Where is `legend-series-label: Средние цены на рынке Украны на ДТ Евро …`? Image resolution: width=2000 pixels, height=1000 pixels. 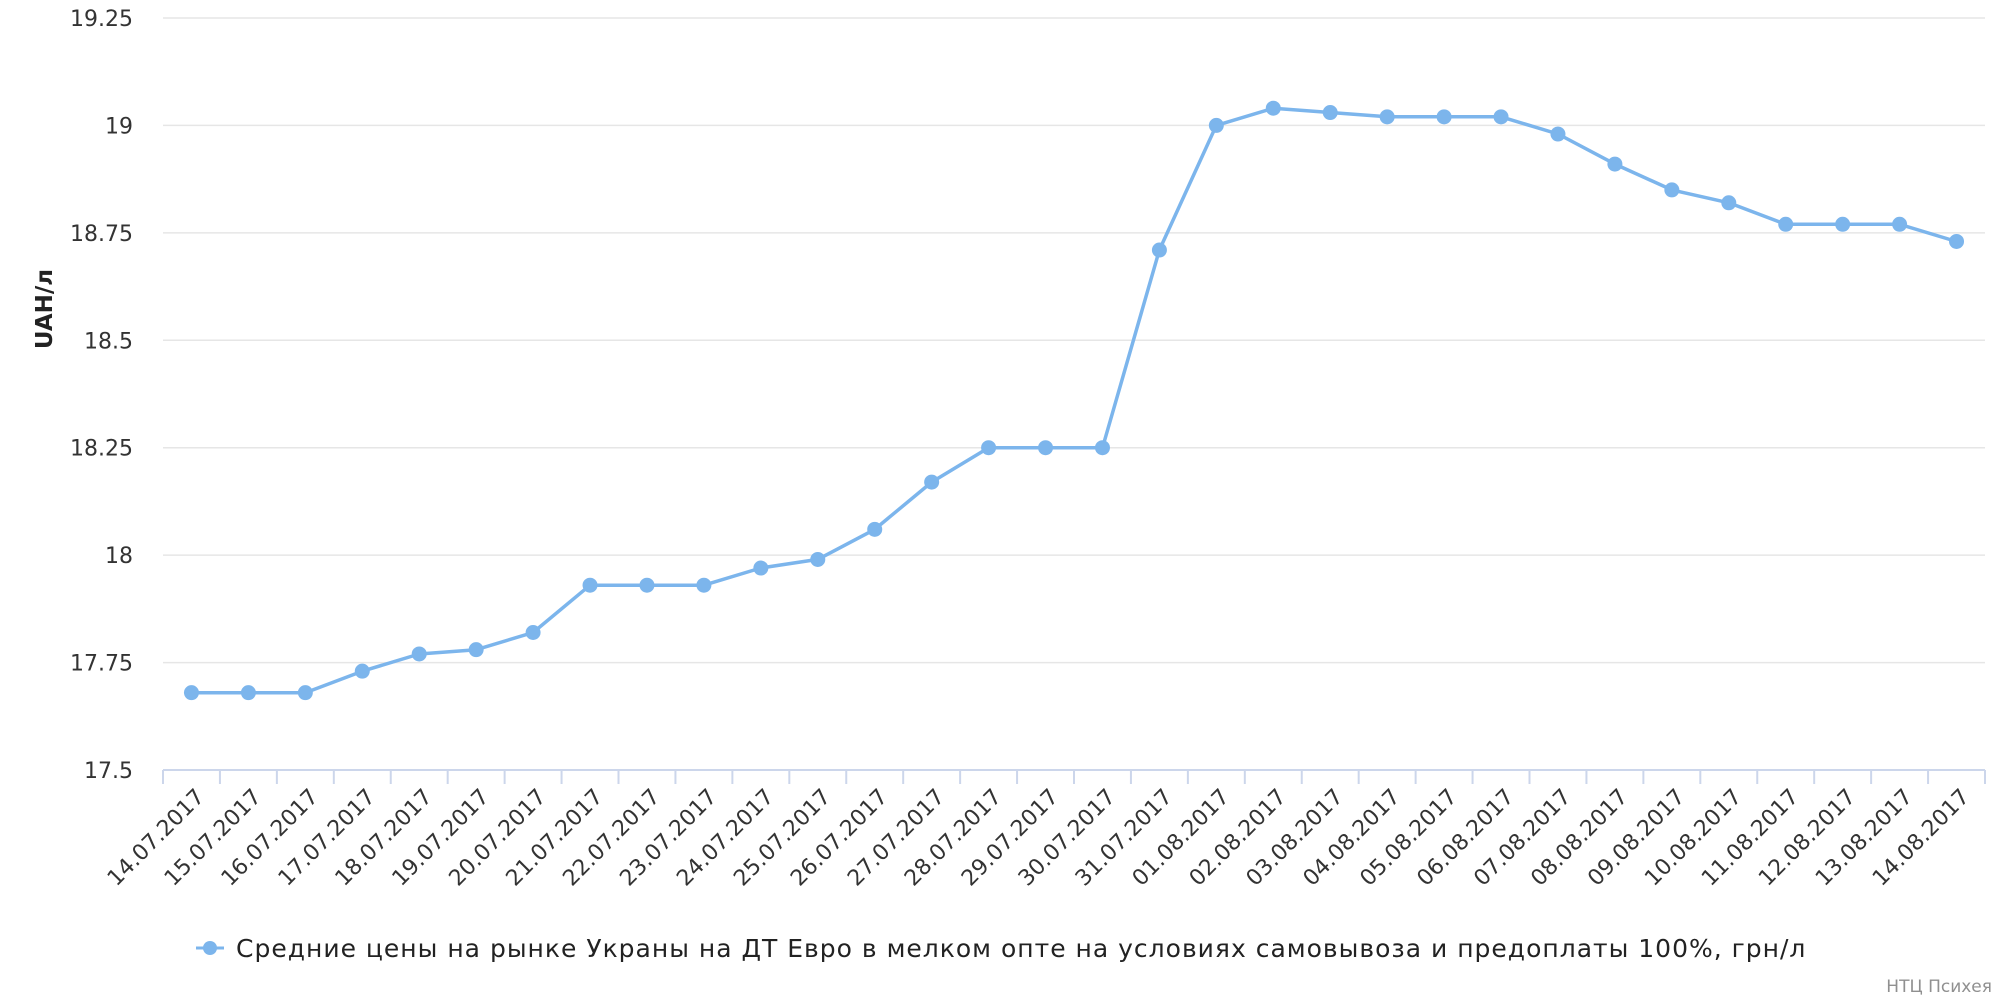 legend-series-label: Средние цены на рынке Украны на ДТ Евро … is located at coordinates (1021, 948).